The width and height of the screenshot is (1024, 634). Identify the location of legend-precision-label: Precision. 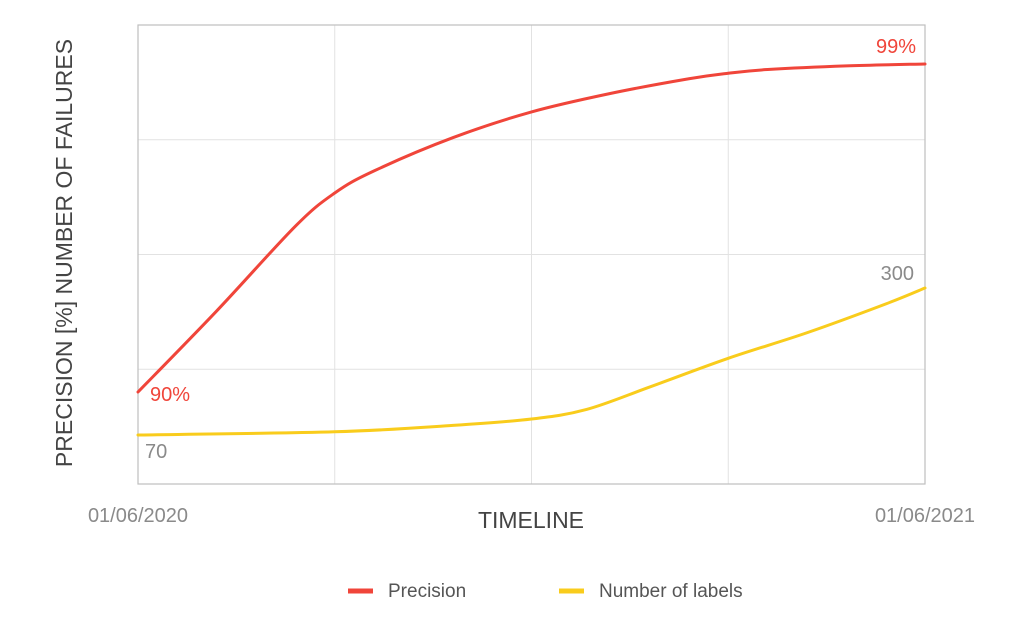
(427, 591).